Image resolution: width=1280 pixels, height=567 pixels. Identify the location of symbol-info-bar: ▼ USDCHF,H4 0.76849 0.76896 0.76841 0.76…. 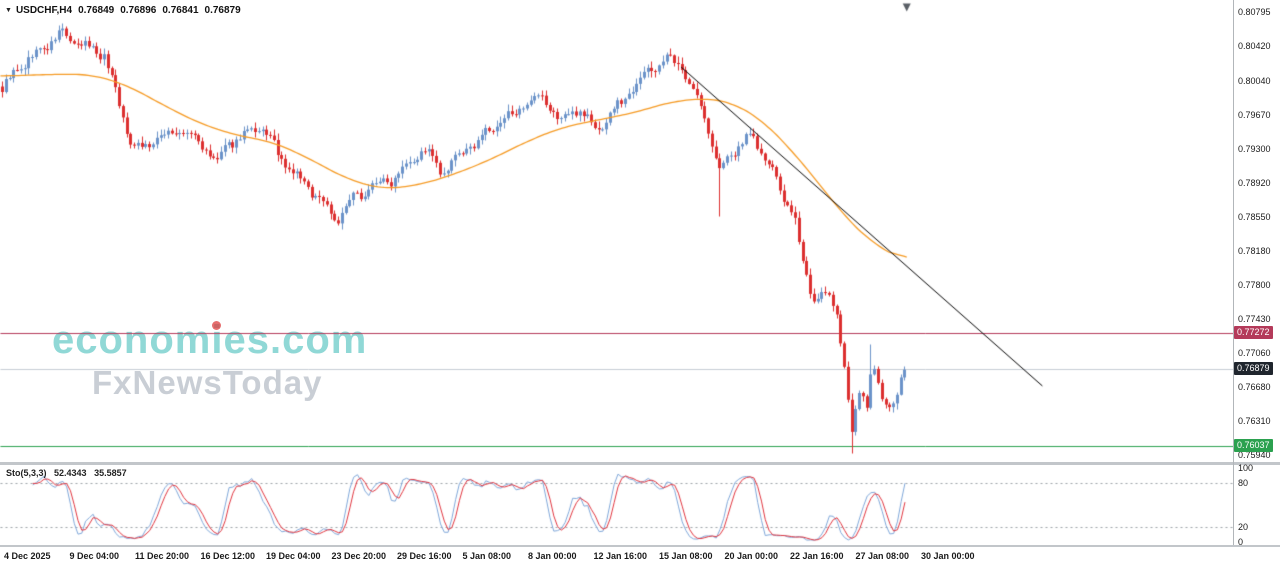
(126, 10).